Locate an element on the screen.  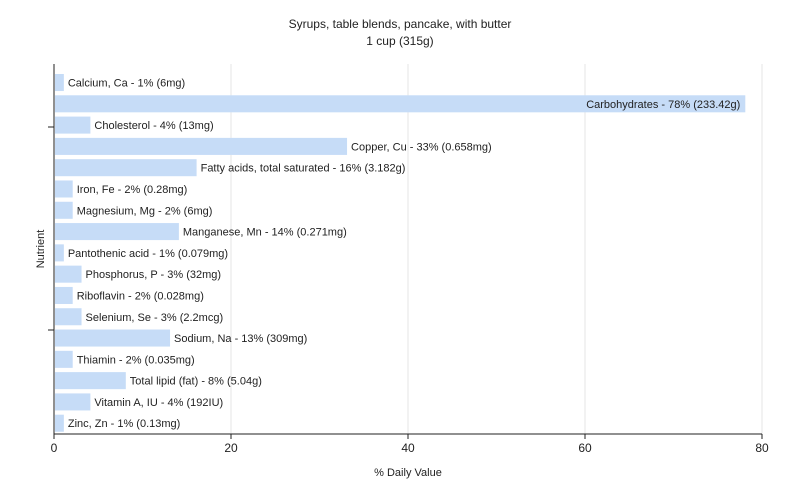
bar-label: Vitamin A, IU - 4% (192IU) is located at coordinates (158, 403).